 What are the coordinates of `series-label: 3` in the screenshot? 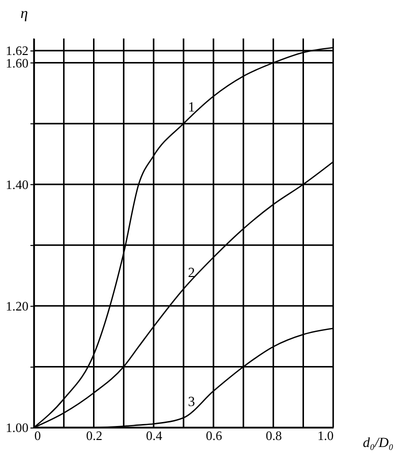 It's located at (192, 402).